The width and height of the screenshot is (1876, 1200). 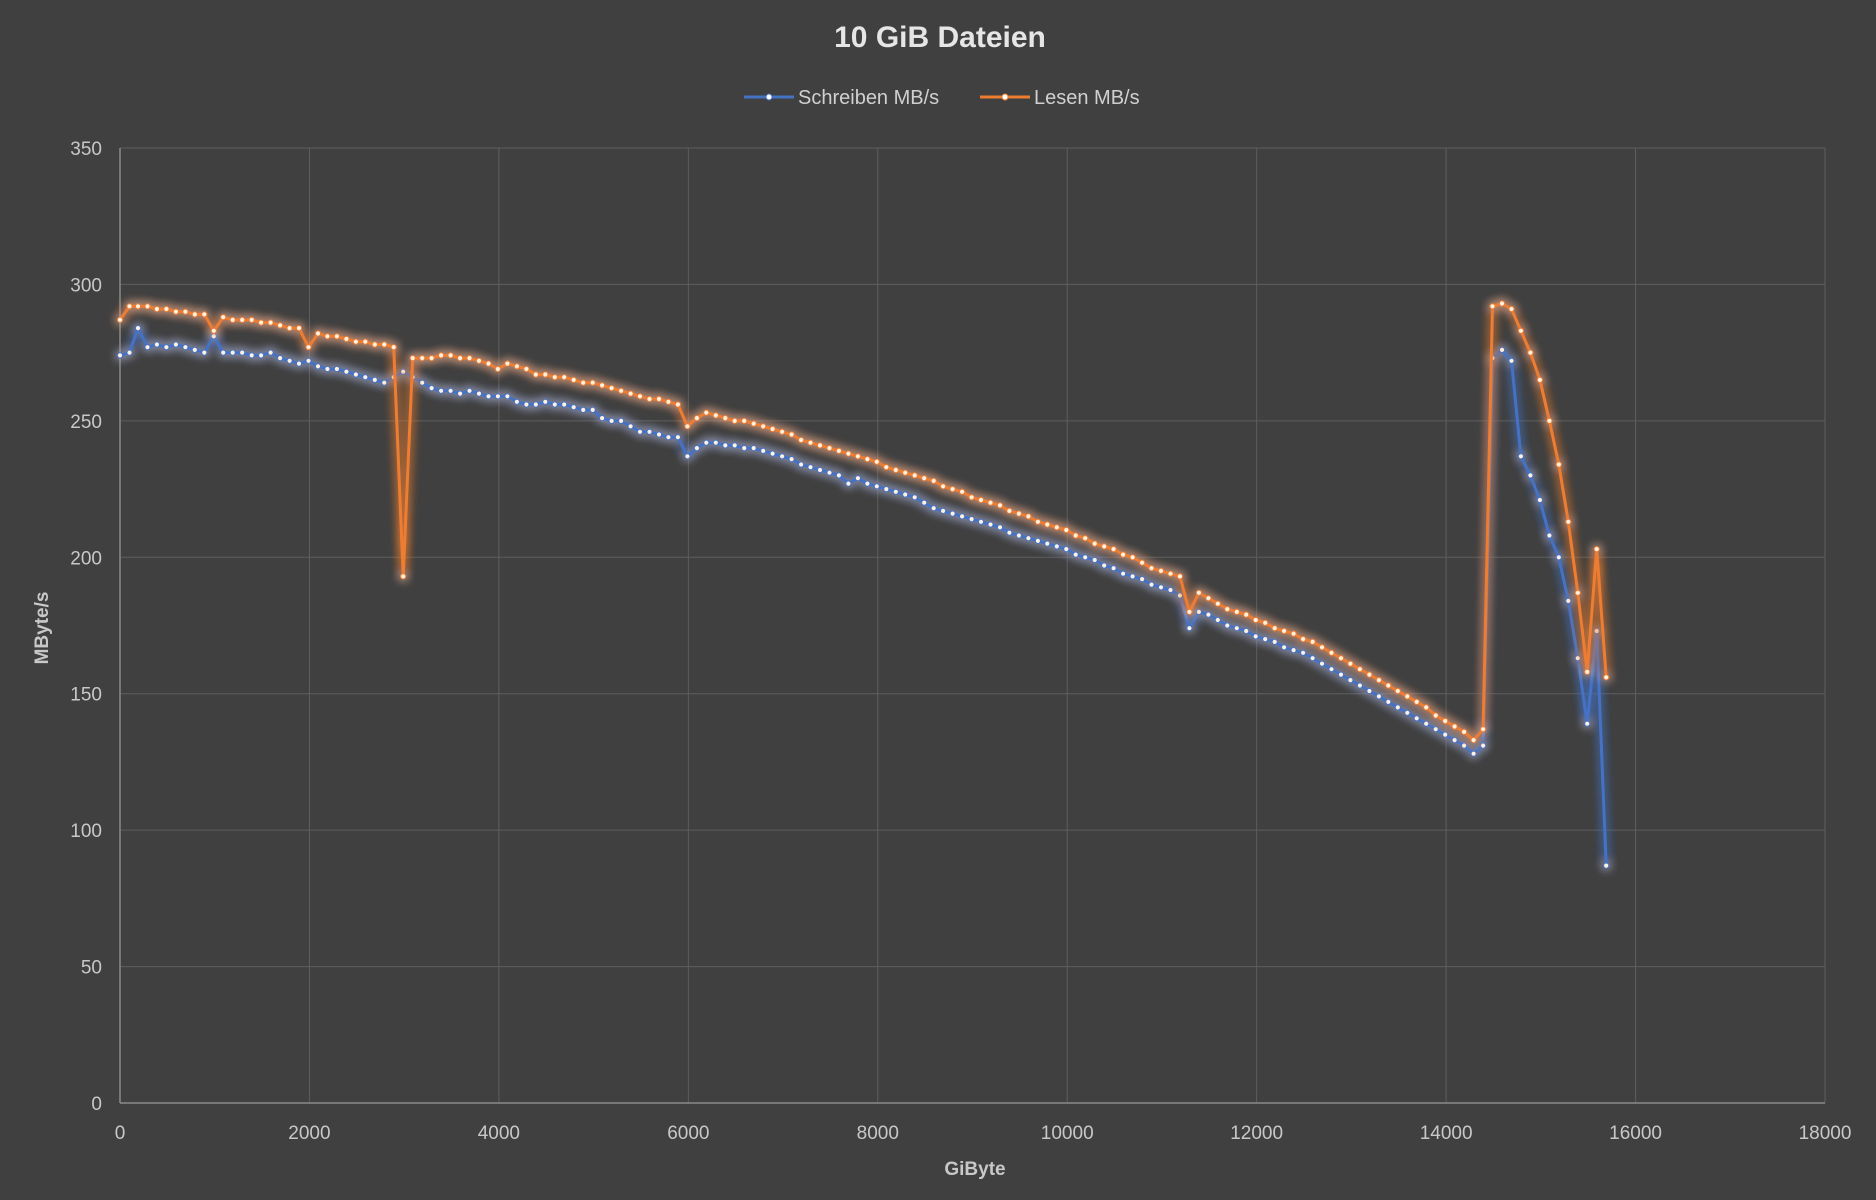 What do you see at coordinates (1446, 1133) in the screenshot?
I see `x-tick-label: 14000` at bounding box center [1446, 1133].